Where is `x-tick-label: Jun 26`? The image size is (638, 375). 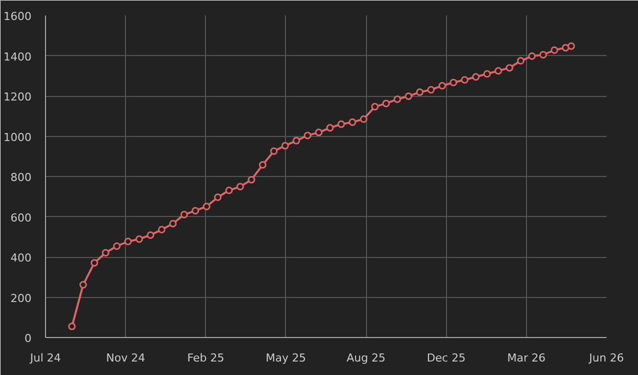 x-tick-label: Jun 26 is located at coordinates (606, 358).